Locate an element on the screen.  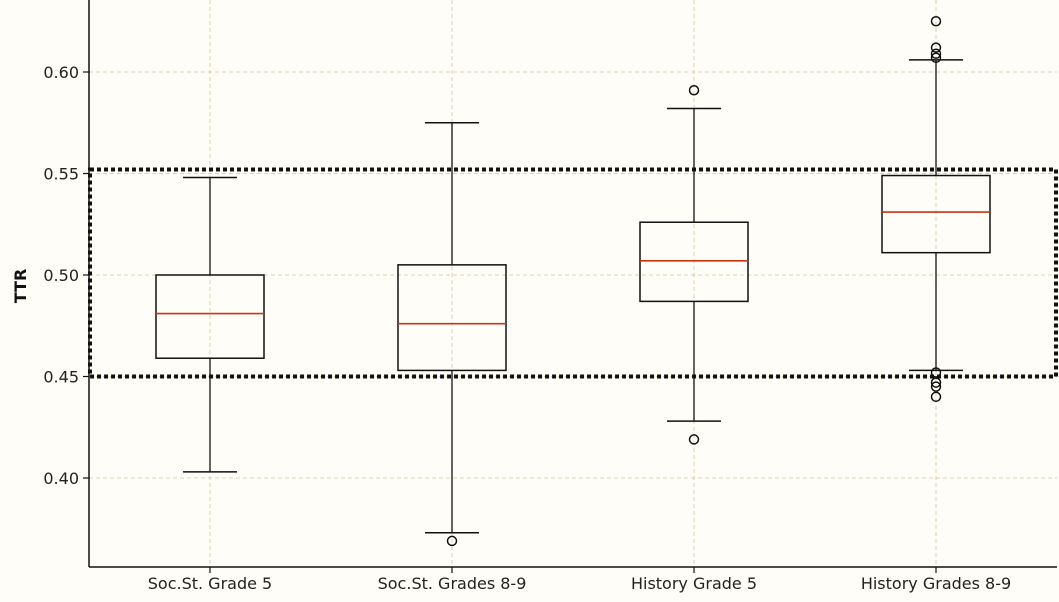
x-tick-label: History Grades 8-9 is located at coordinates (936, 583).